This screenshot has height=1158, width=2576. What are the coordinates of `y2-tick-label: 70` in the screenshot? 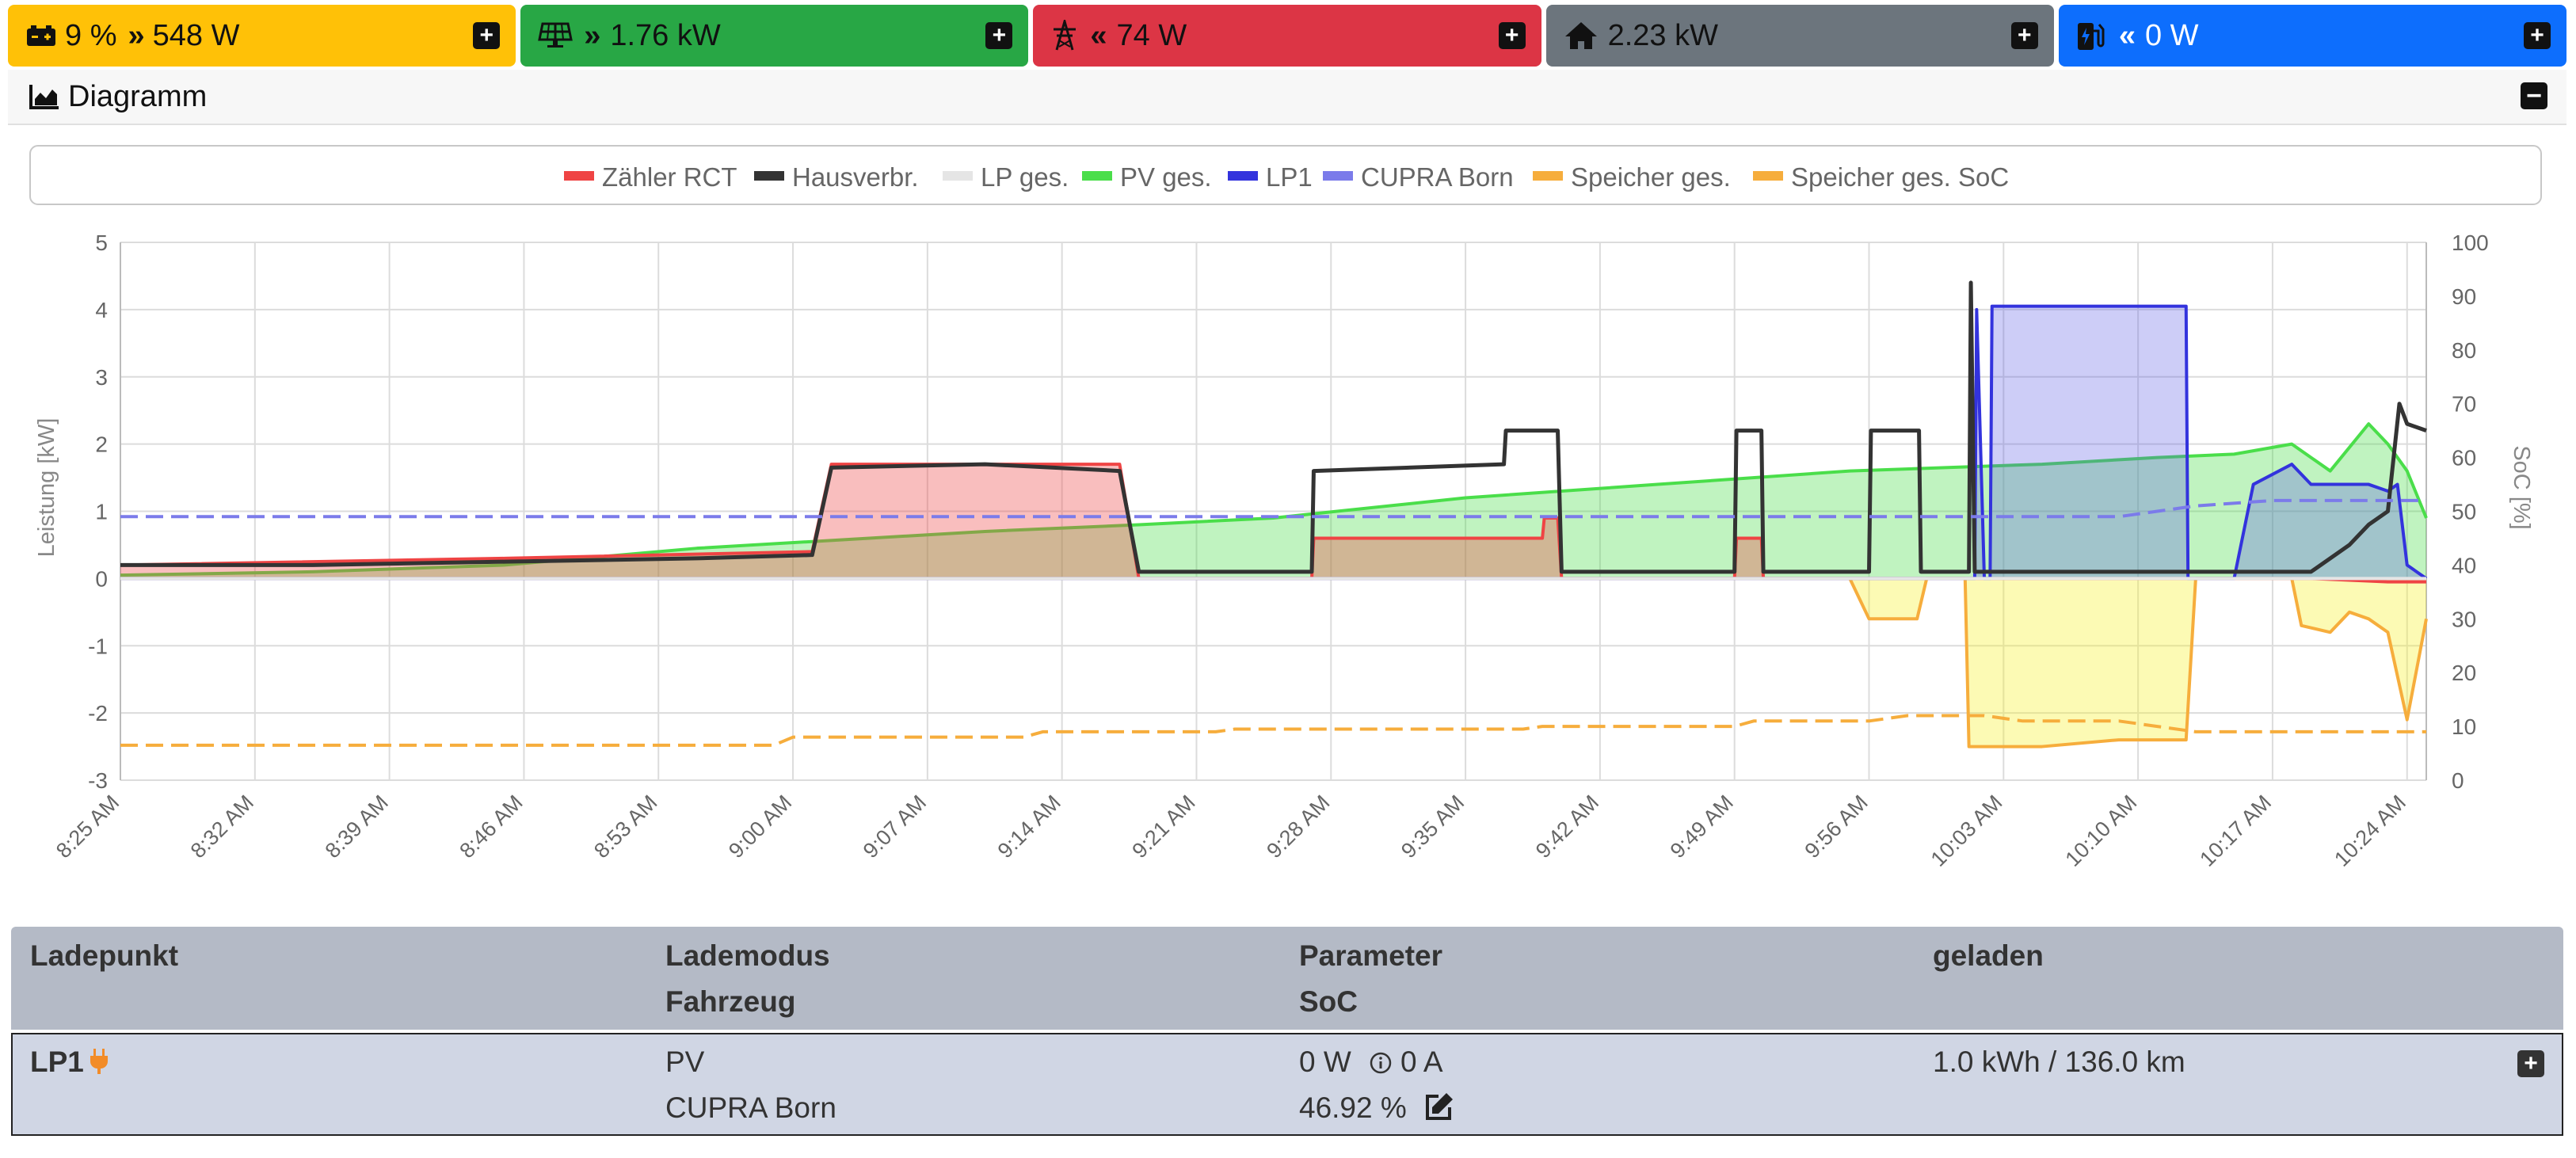 It's located at (2464, 404).